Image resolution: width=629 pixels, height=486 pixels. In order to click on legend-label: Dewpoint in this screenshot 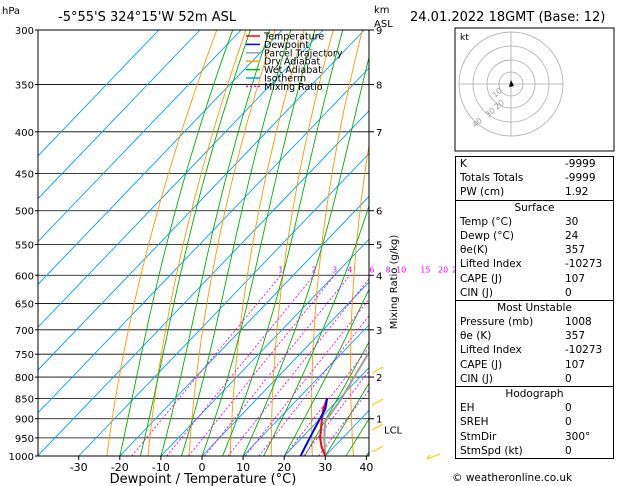, I will do `click(286, 45)`.